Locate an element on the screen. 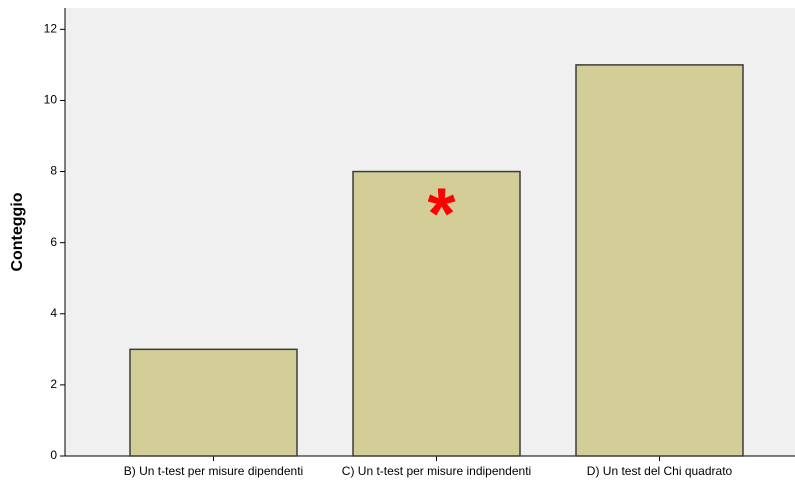 This screenshot has height=485, width=795. x-tick-label: D) Un test del Chi quadrato is located at coordinates (660, 471).